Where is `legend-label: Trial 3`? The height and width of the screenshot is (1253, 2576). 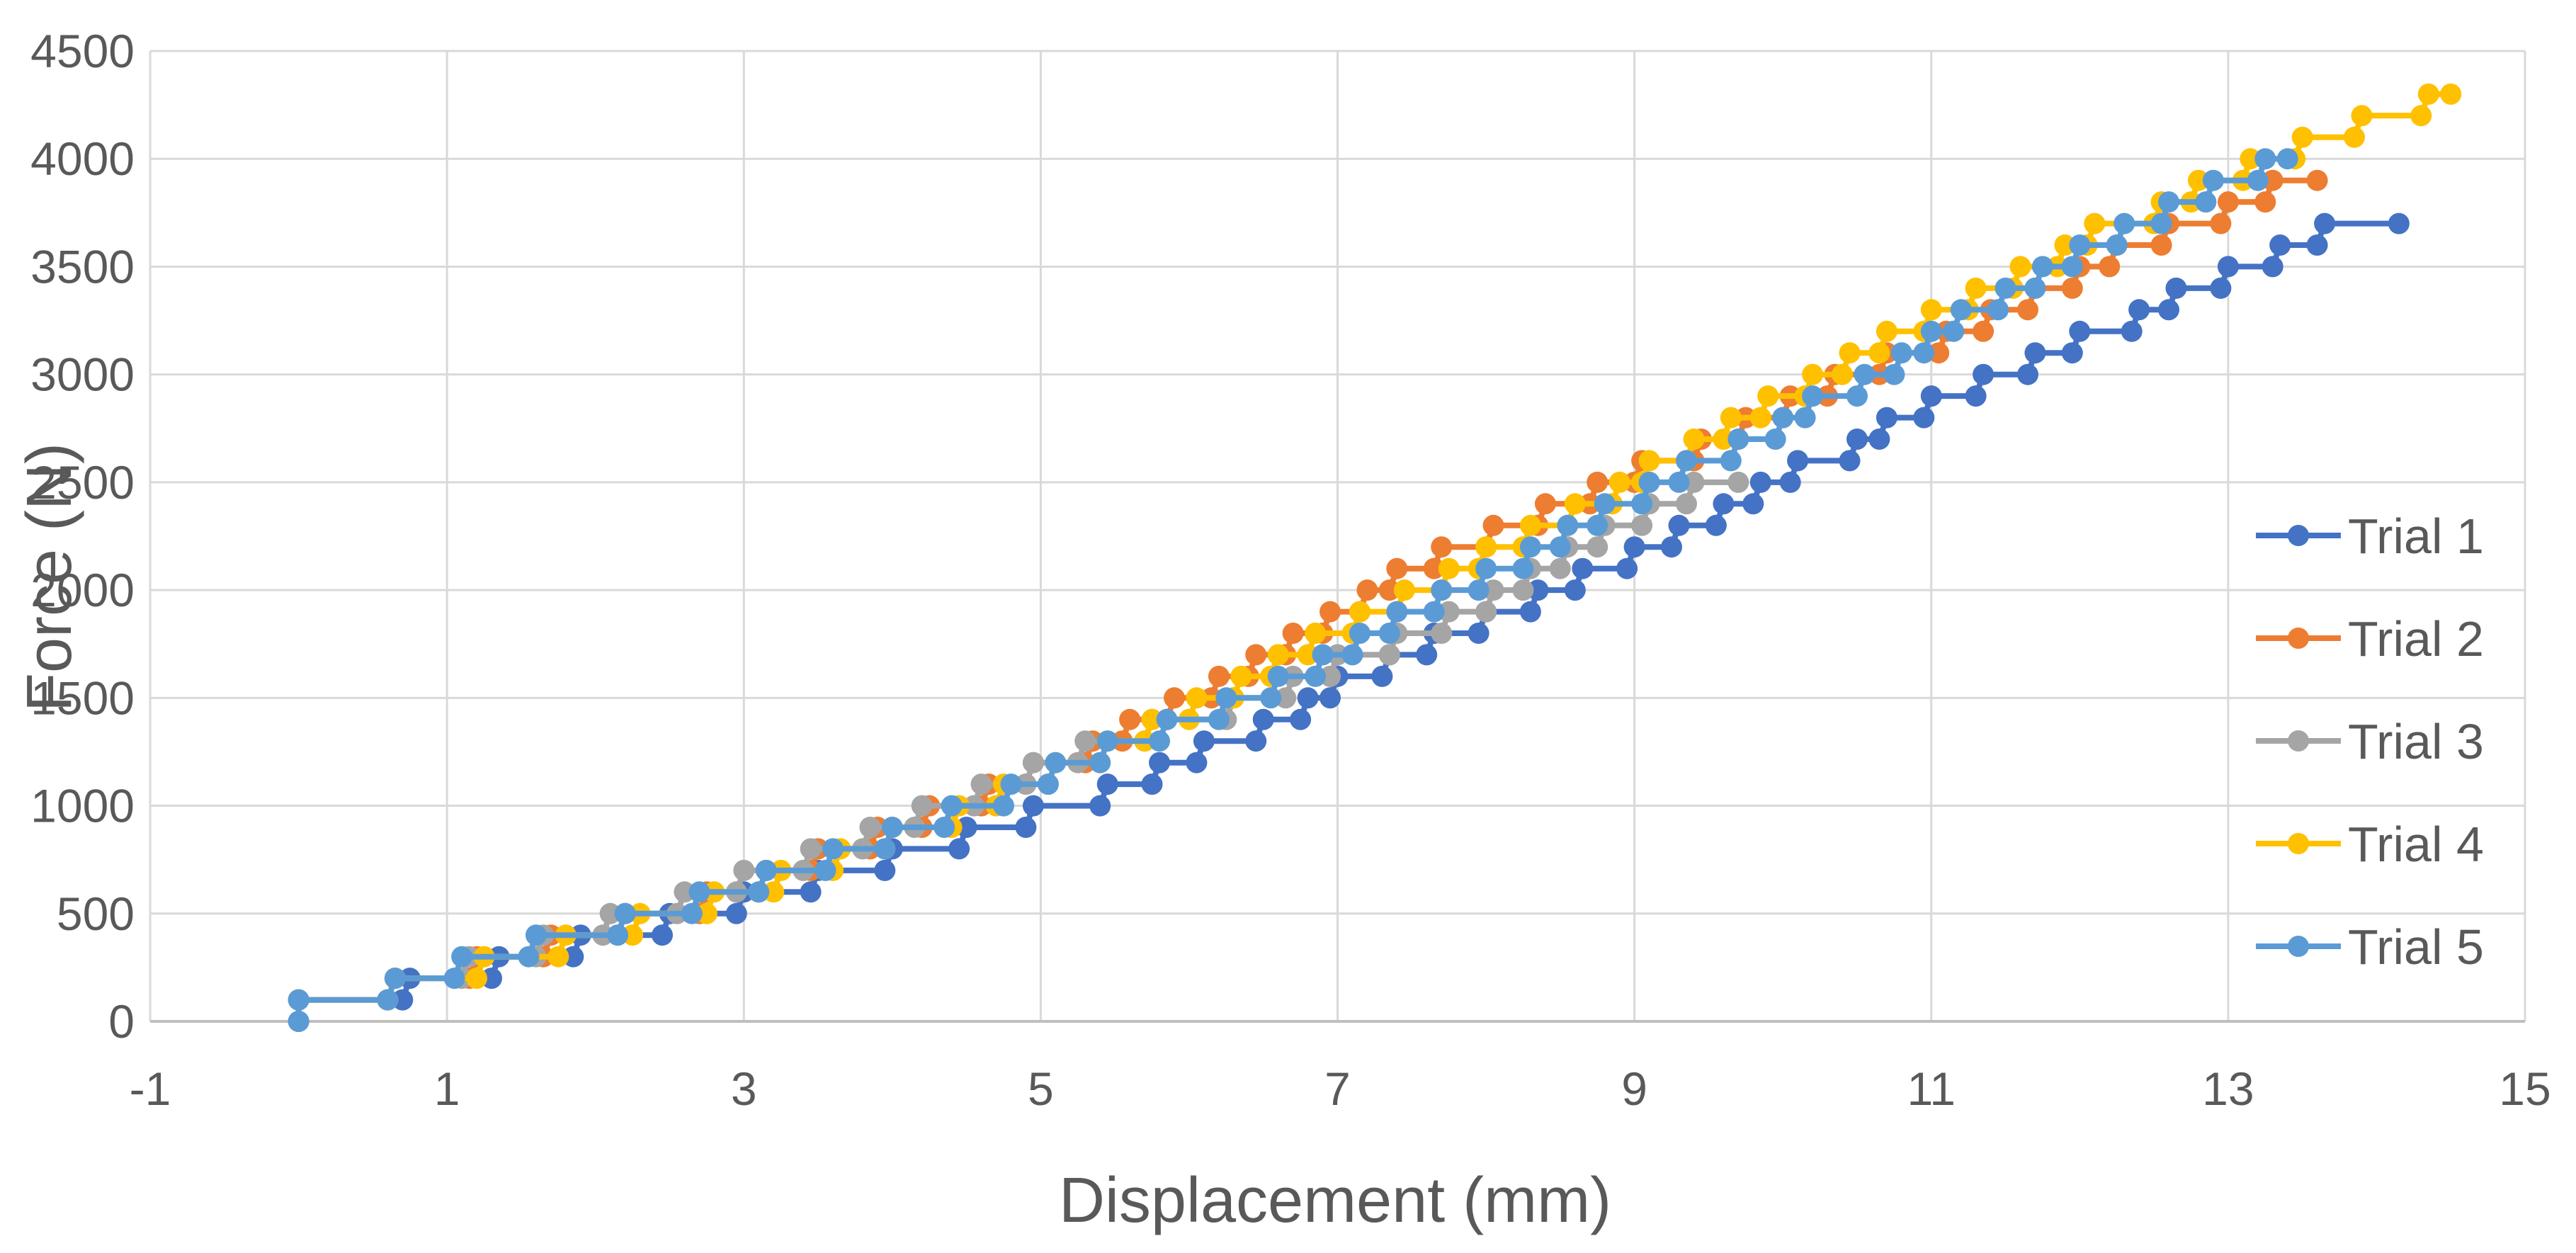
legend-label: Trial 3 is located at coordinates (2416, 741).